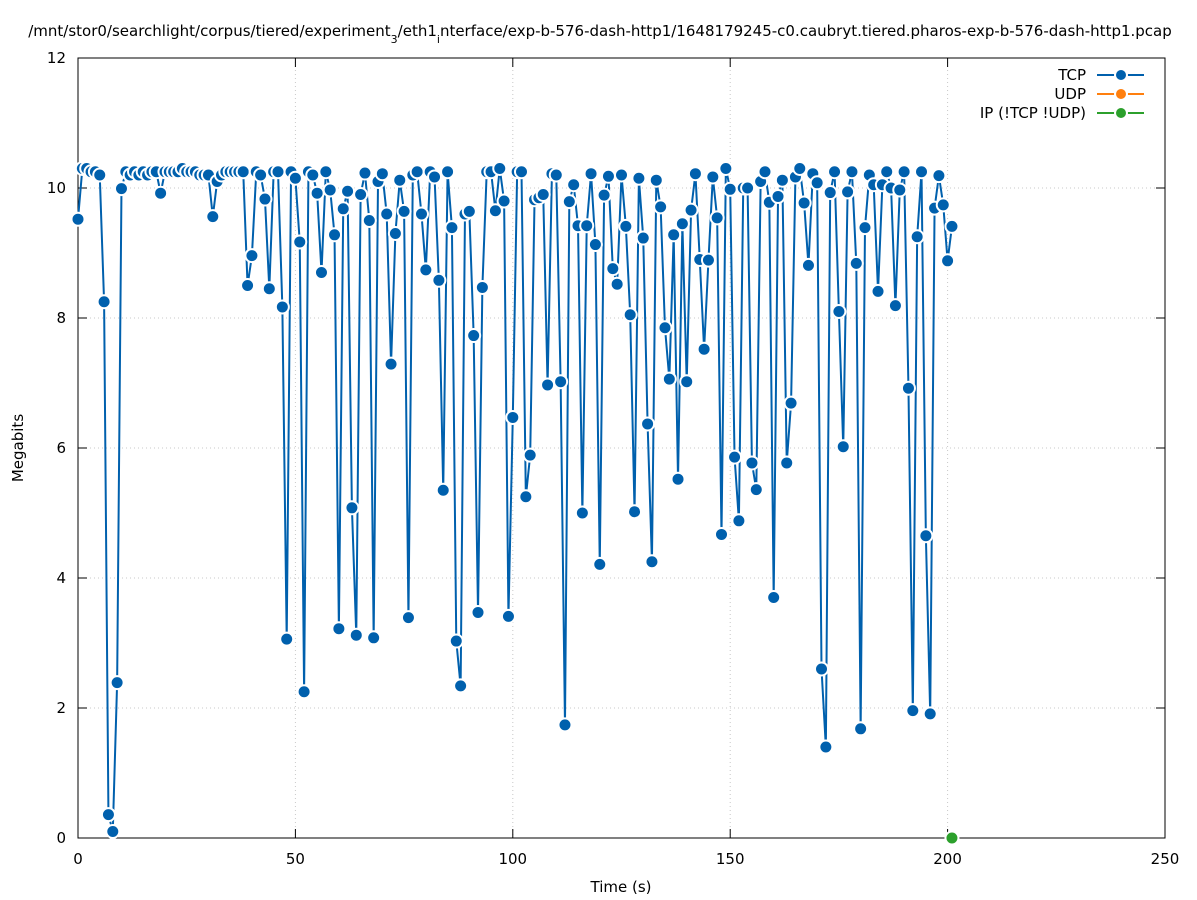 The image size is (1197, 900). Describe the element at coordinates (78, 859) in the screenshot. I see `x-tick-label: 0` at that location.